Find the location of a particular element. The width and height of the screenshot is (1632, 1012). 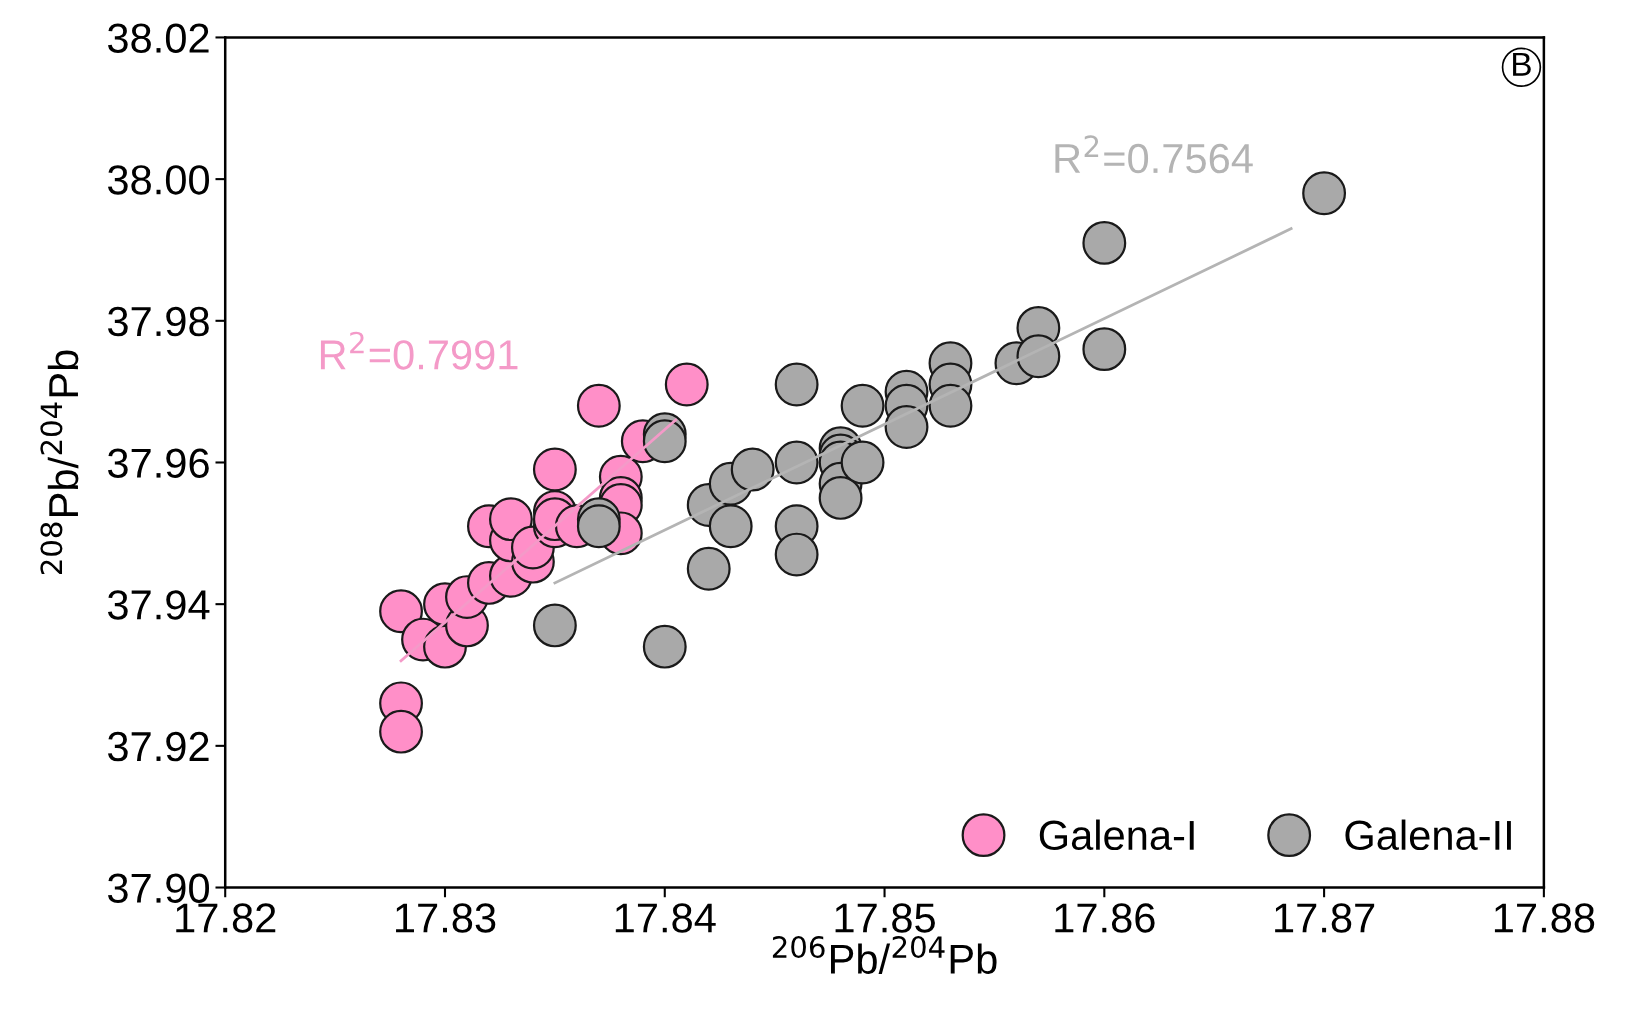

y-tick-label: 37.92 is located at coordinates (158, 746).